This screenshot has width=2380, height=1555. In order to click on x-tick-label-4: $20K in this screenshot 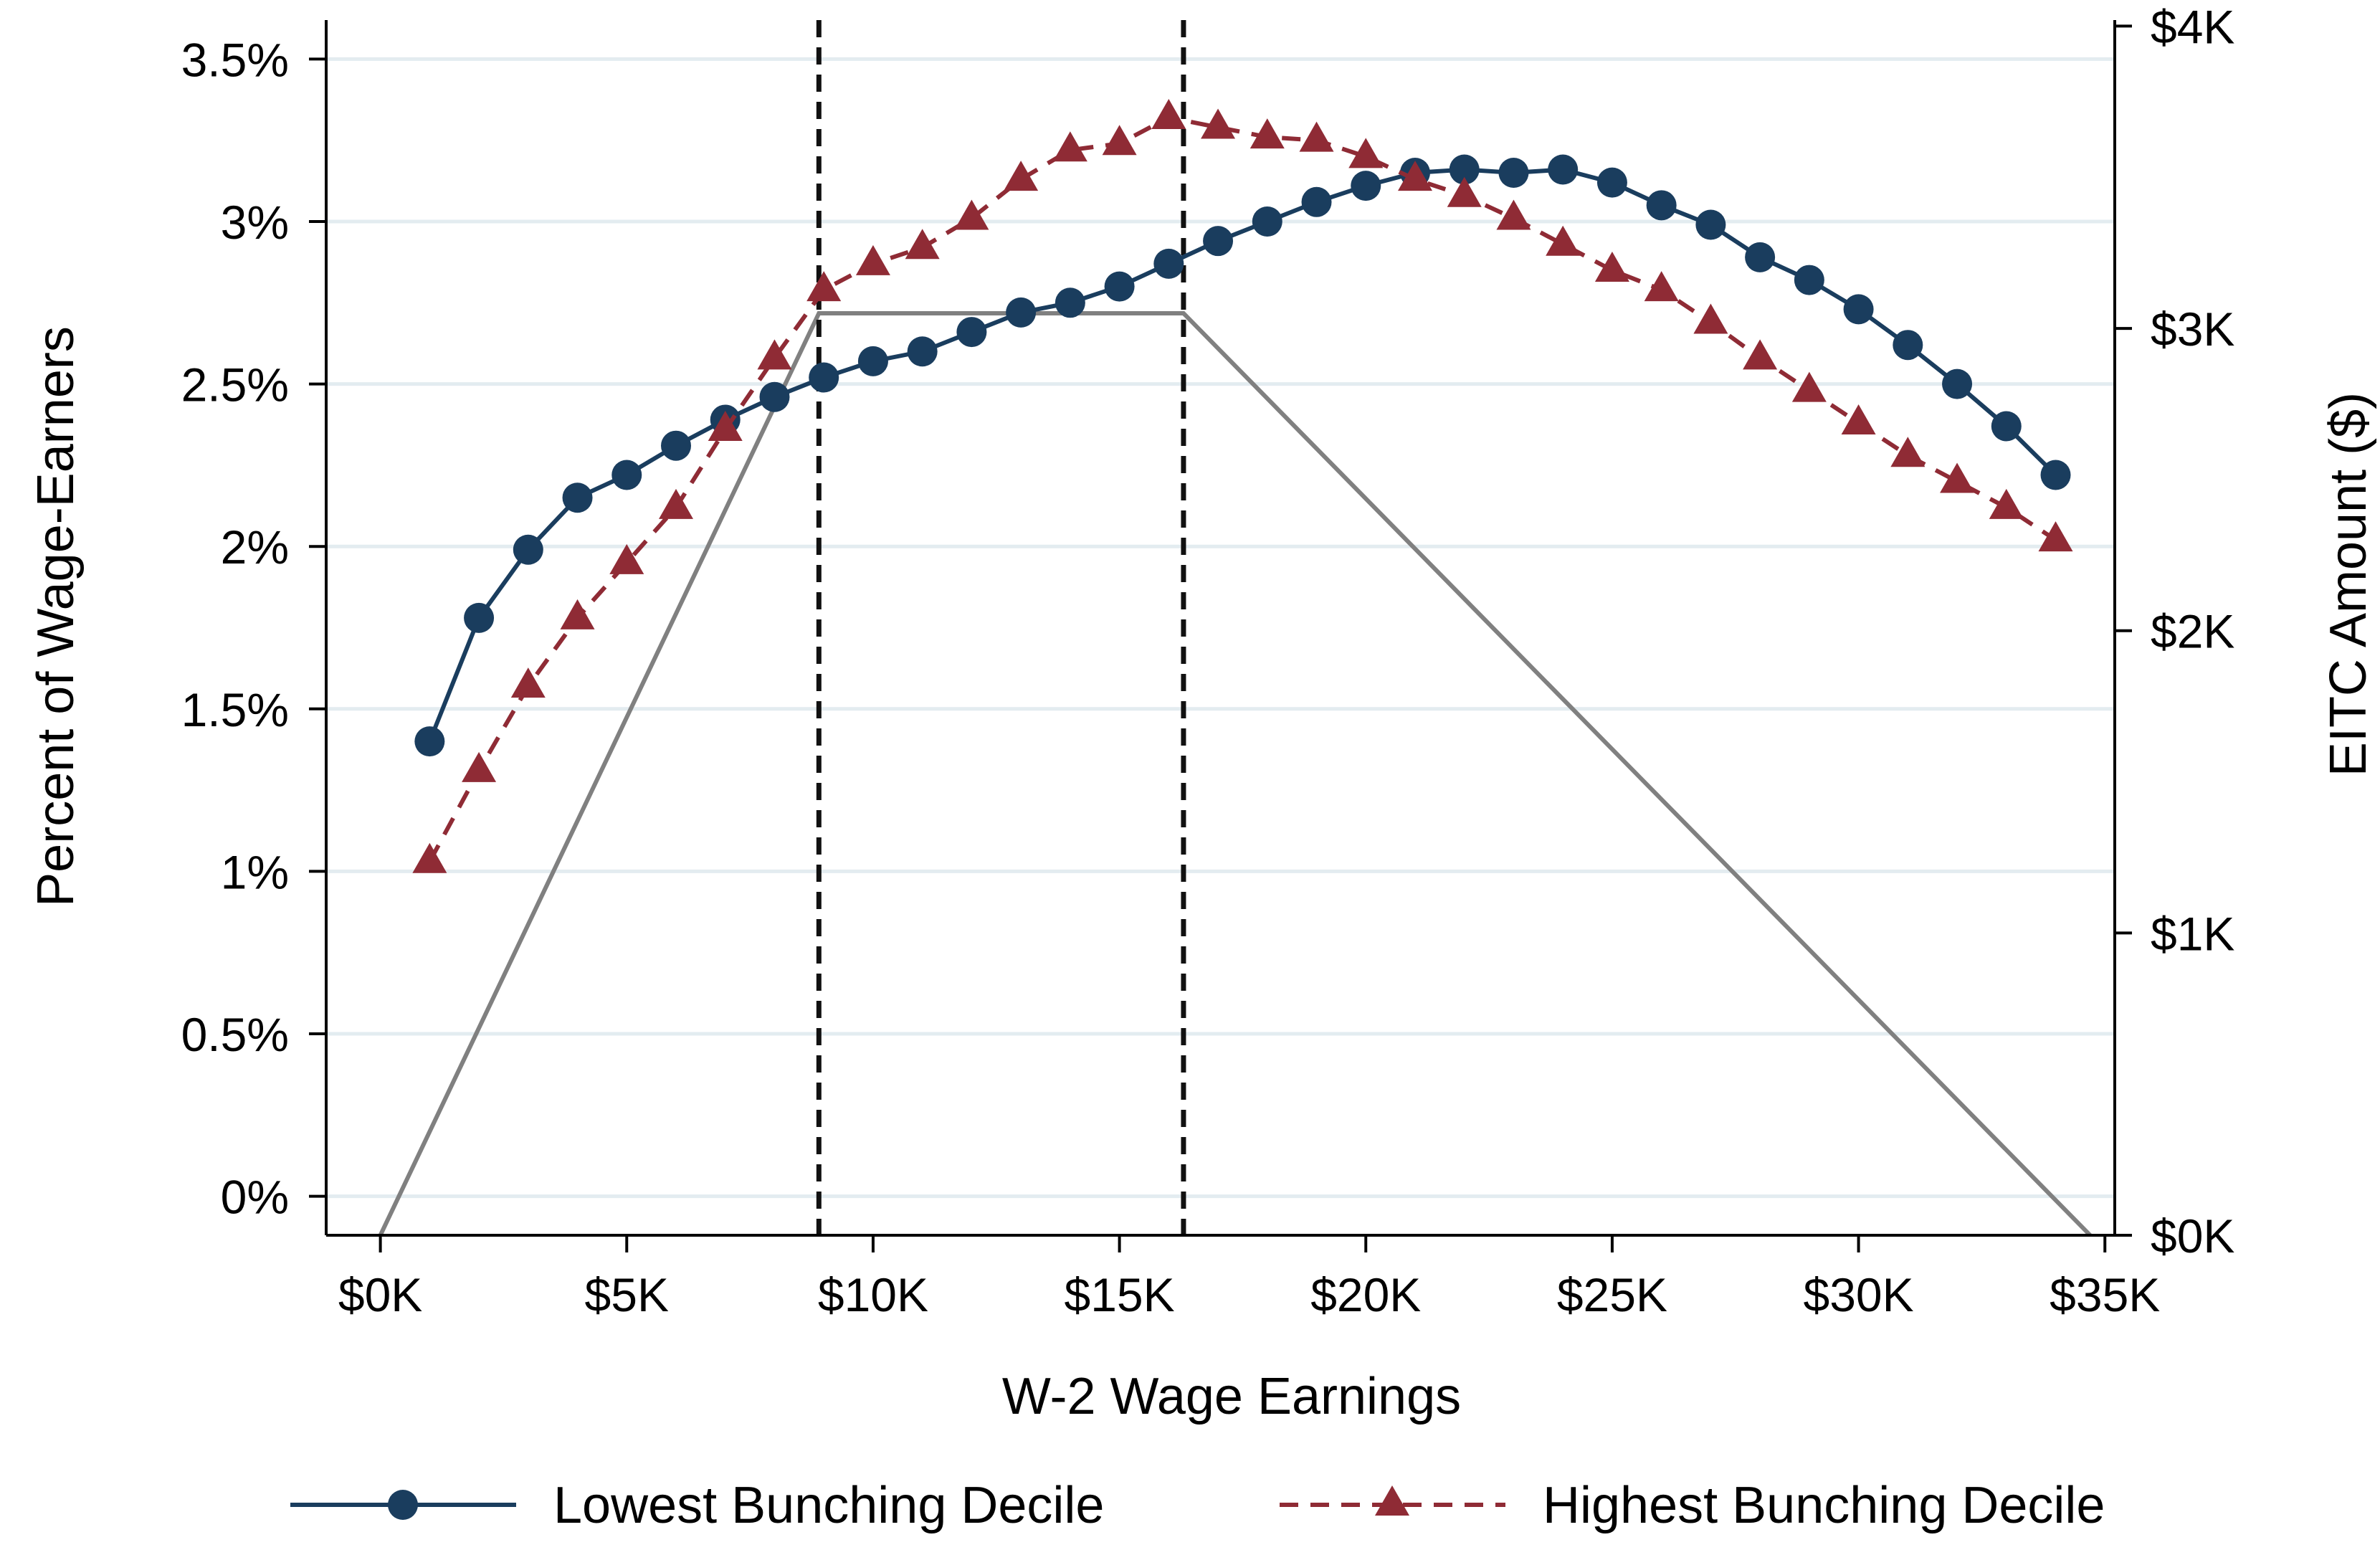, I will do `click(1365, 1294)`.